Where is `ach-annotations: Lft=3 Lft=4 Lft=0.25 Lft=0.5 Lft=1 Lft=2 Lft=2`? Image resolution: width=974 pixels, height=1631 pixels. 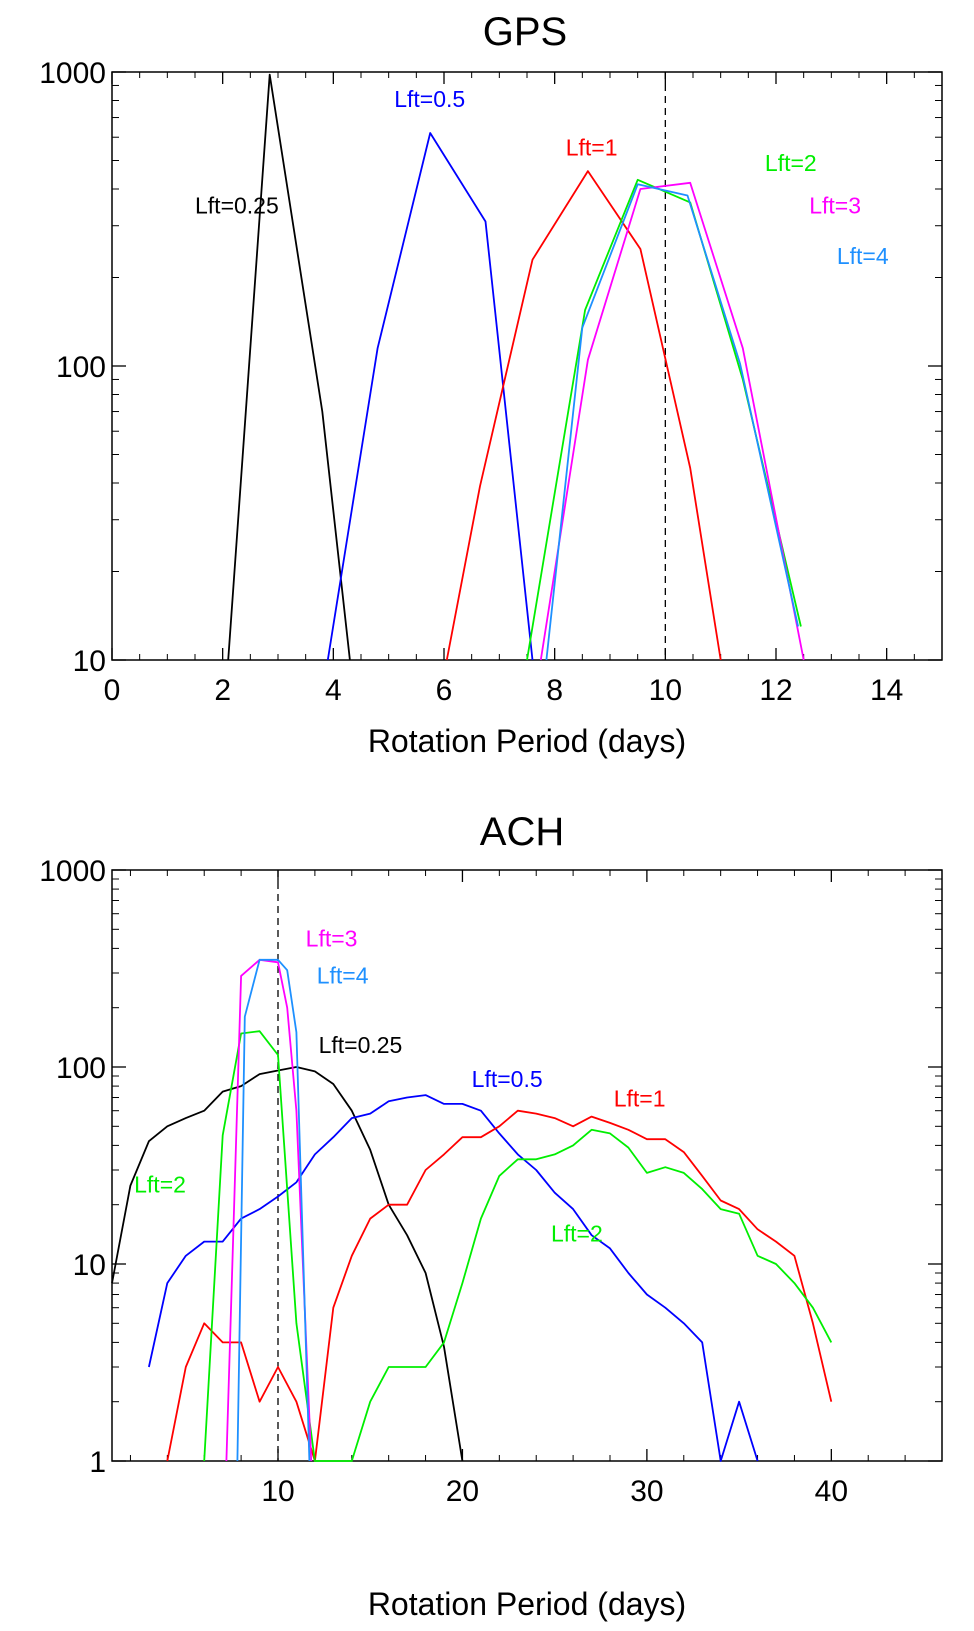 ach-annotations: Lft=3 Lft=4 Lft=0.25 Lft=0.5 Lft=1 Lft=2 Lft=2 is located at coordinates (399, 1085).